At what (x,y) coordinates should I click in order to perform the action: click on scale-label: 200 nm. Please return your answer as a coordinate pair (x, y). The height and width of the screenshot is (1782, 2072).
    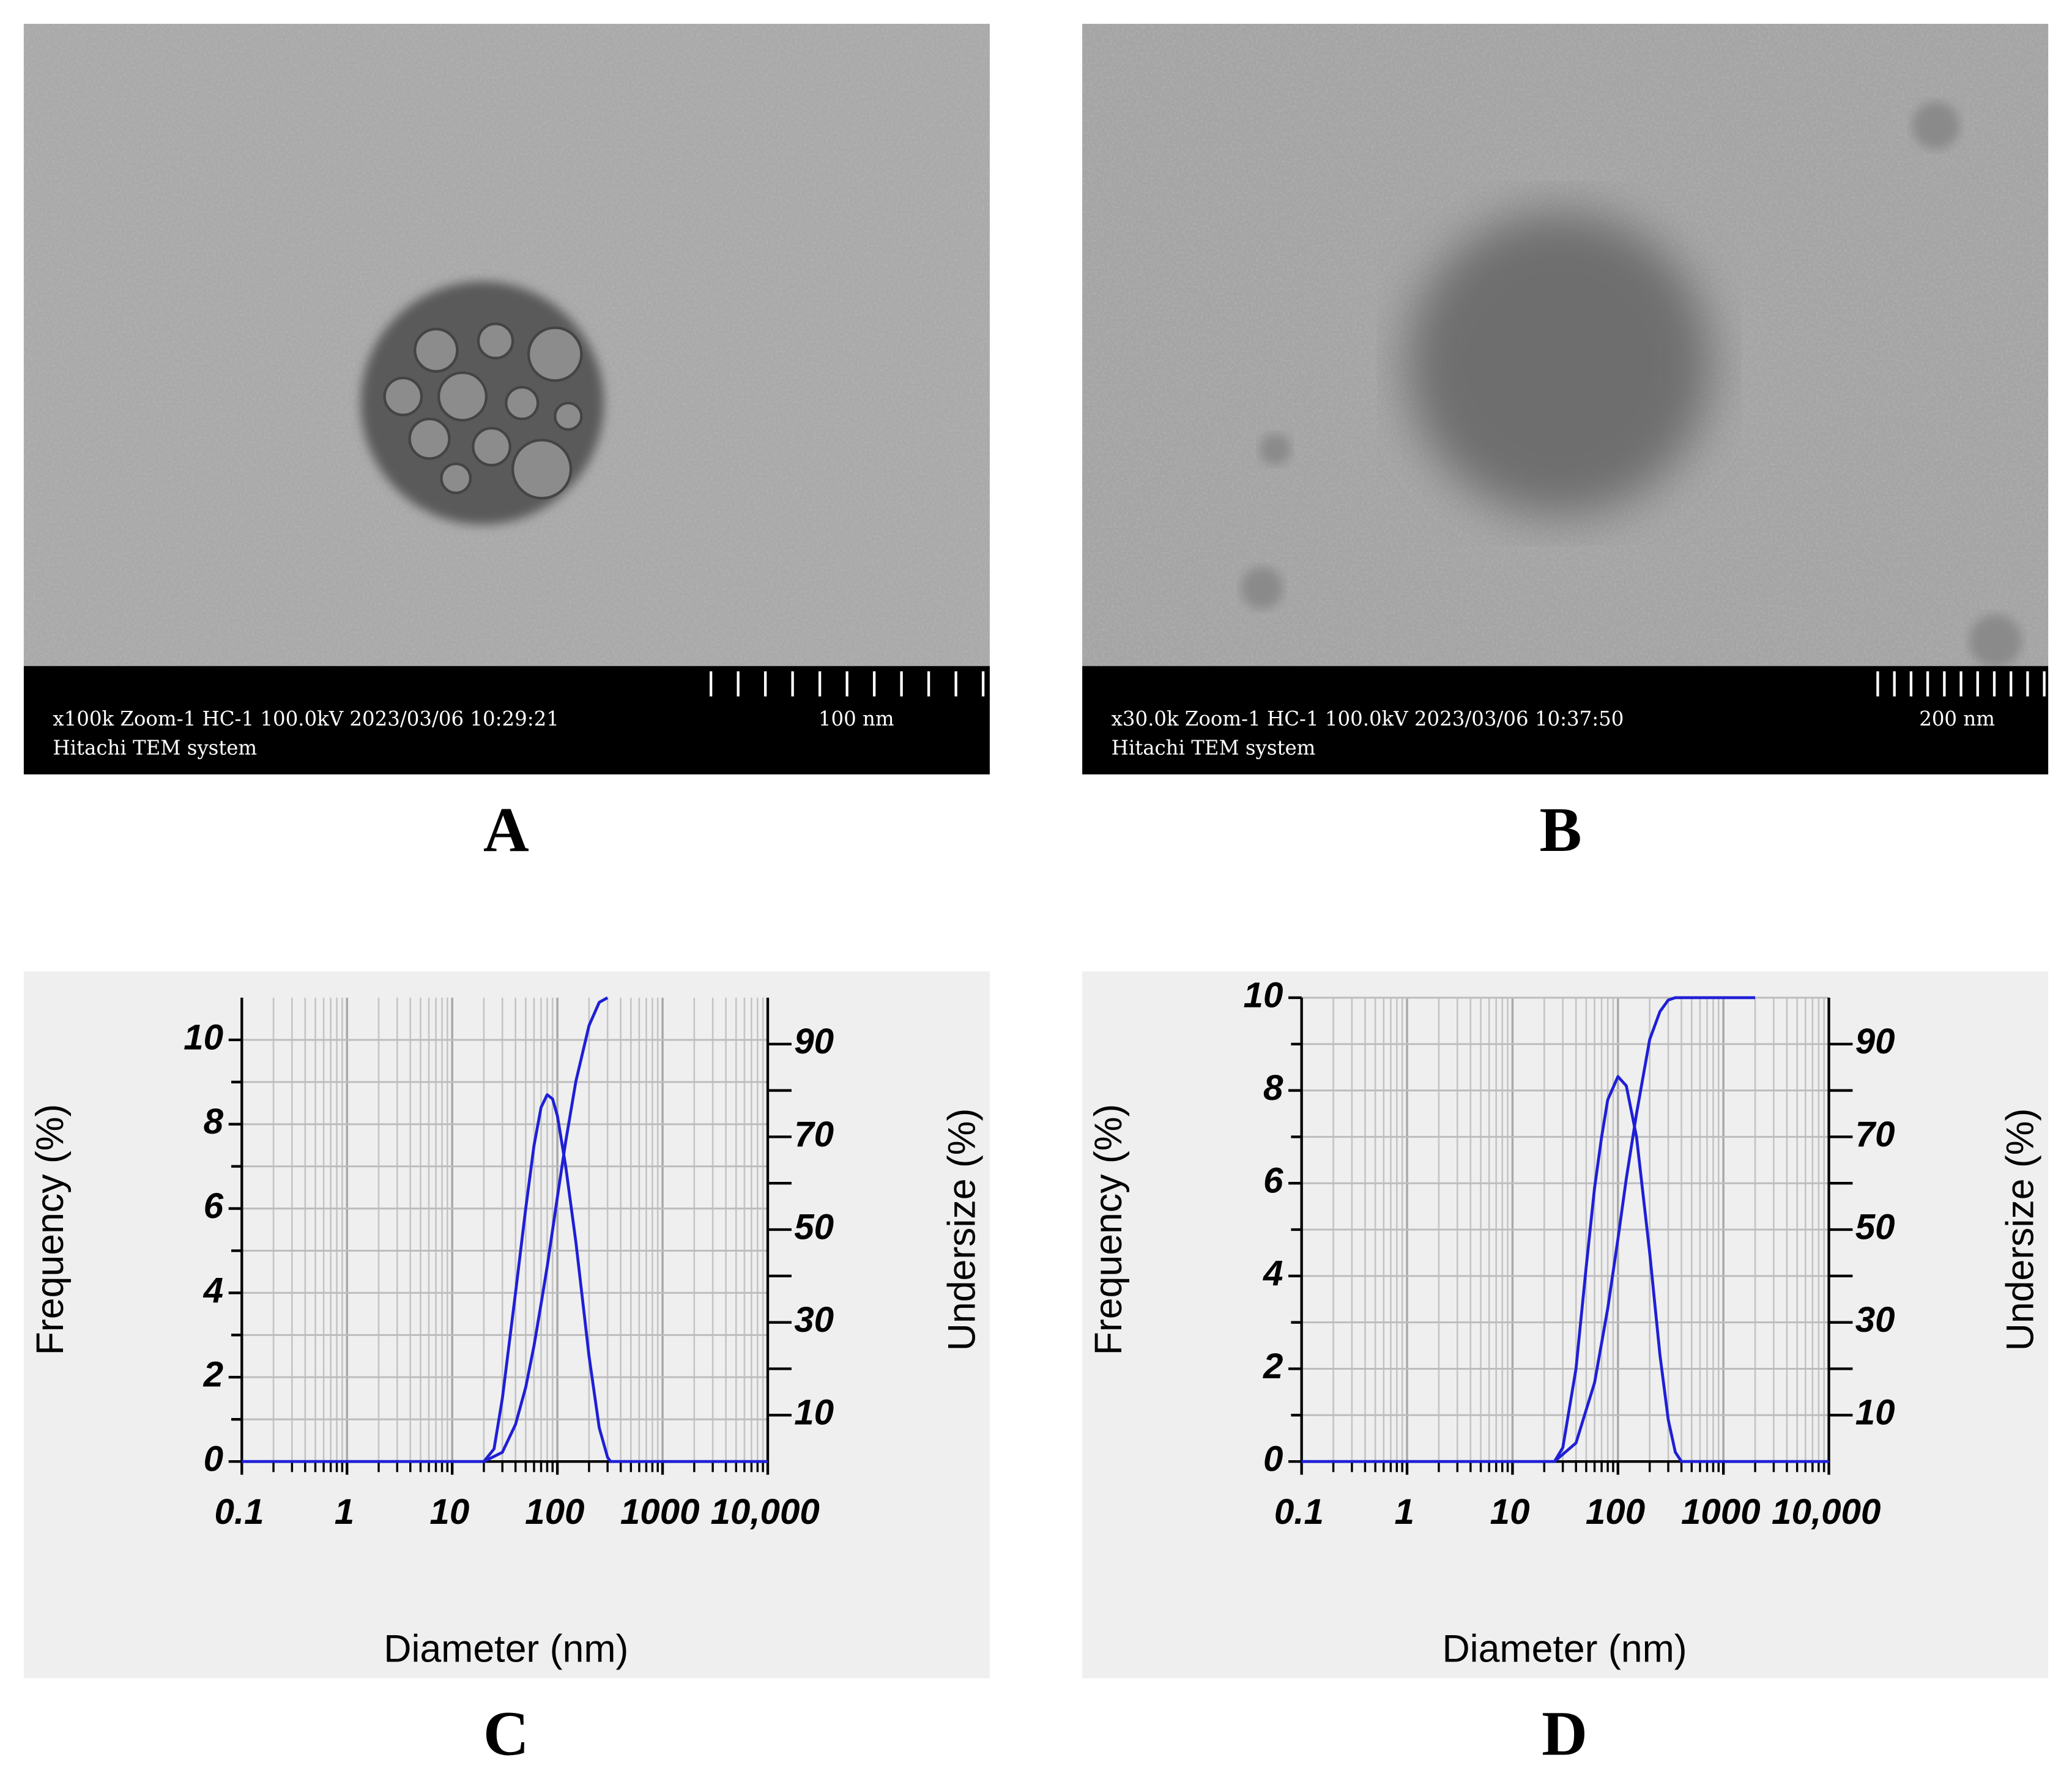
    Looking at the image, I should click on (1957, 719).